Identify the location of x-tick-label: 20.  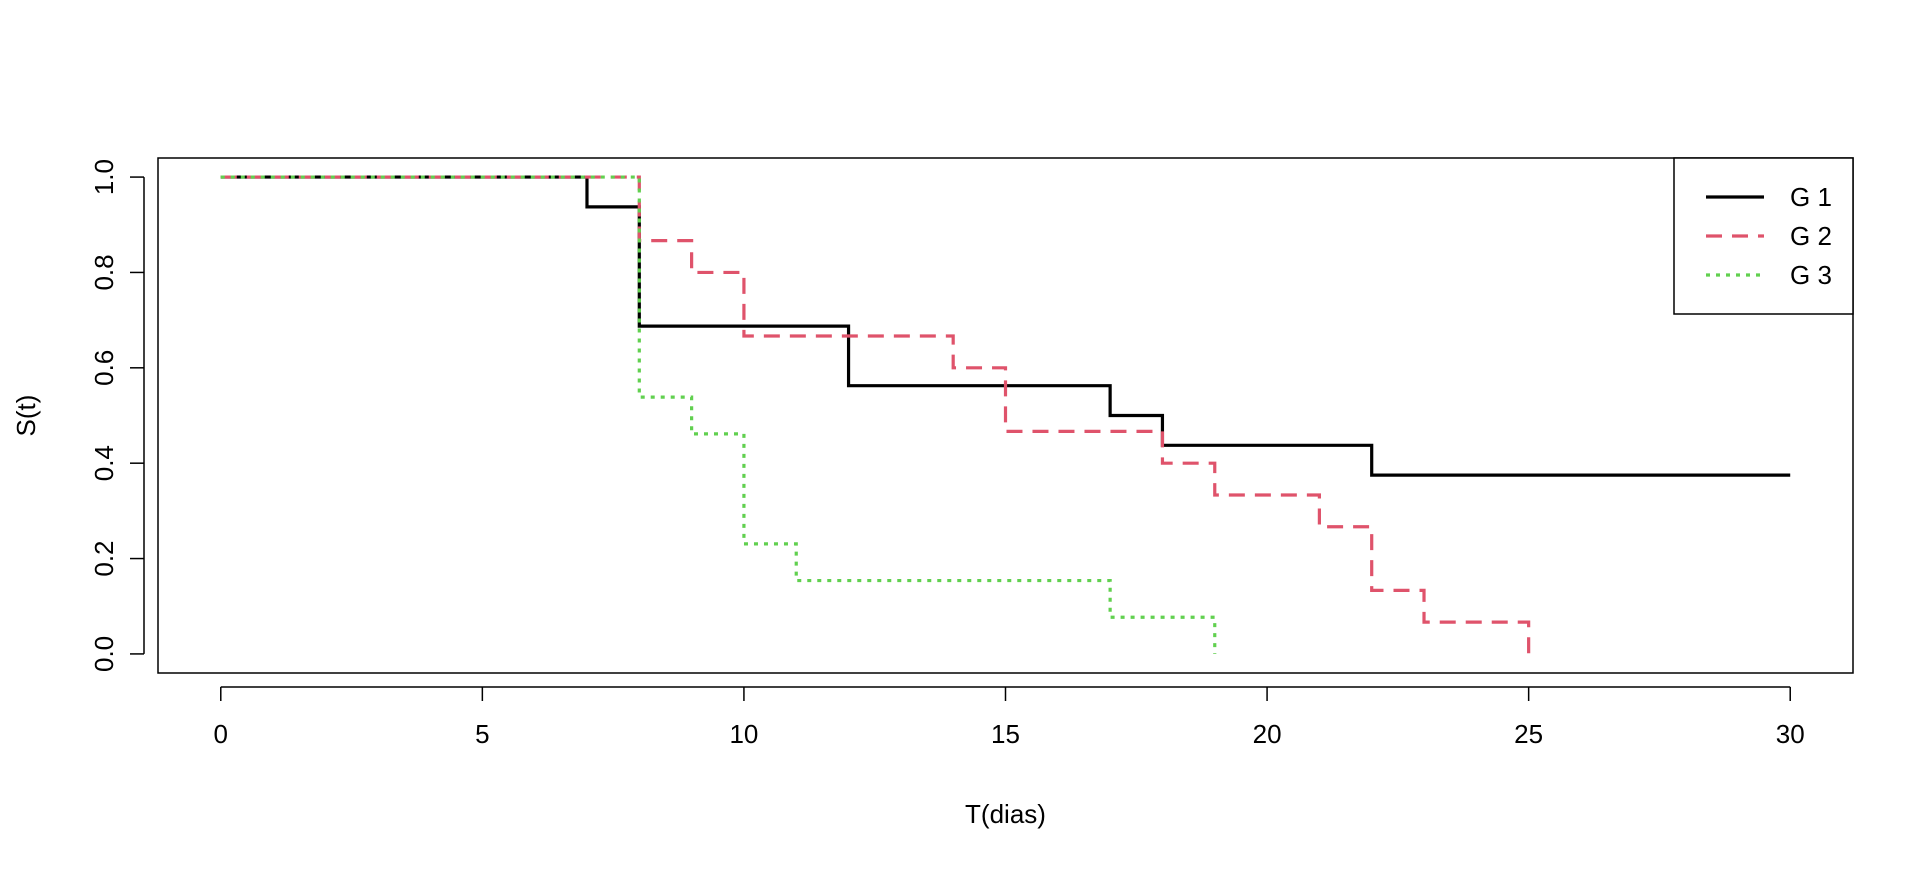
(1267, 734).